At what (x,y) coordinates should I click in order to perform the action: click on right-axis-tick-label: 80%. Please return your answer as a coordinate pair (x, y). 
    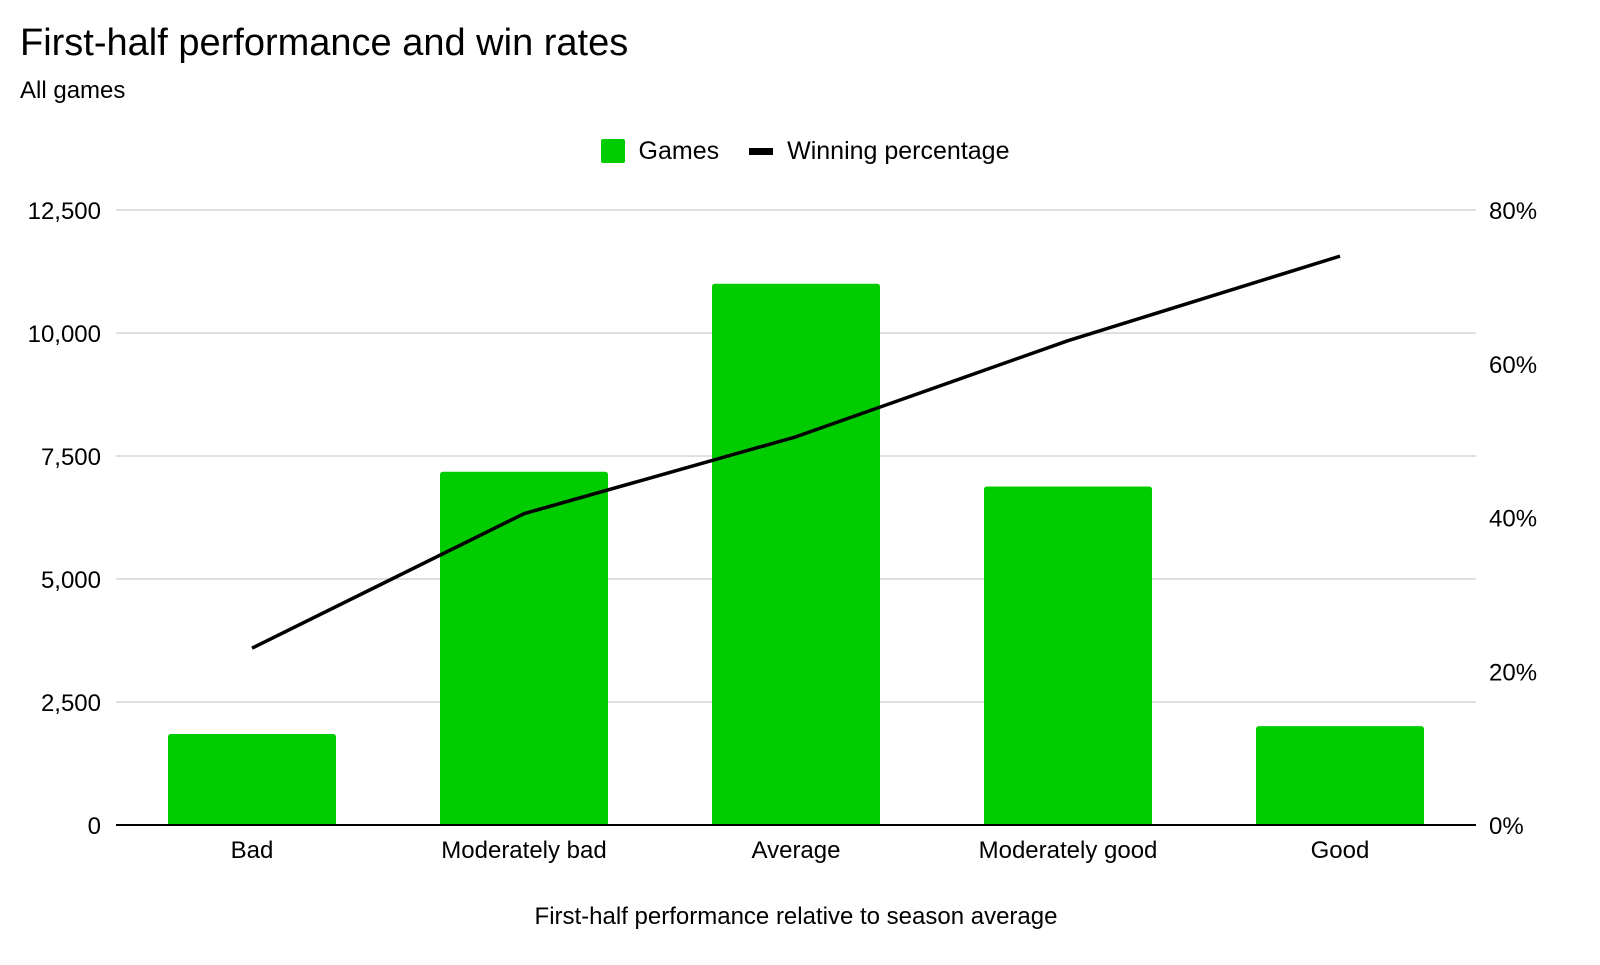
    Looking at the image, I should click on (1513, 211).